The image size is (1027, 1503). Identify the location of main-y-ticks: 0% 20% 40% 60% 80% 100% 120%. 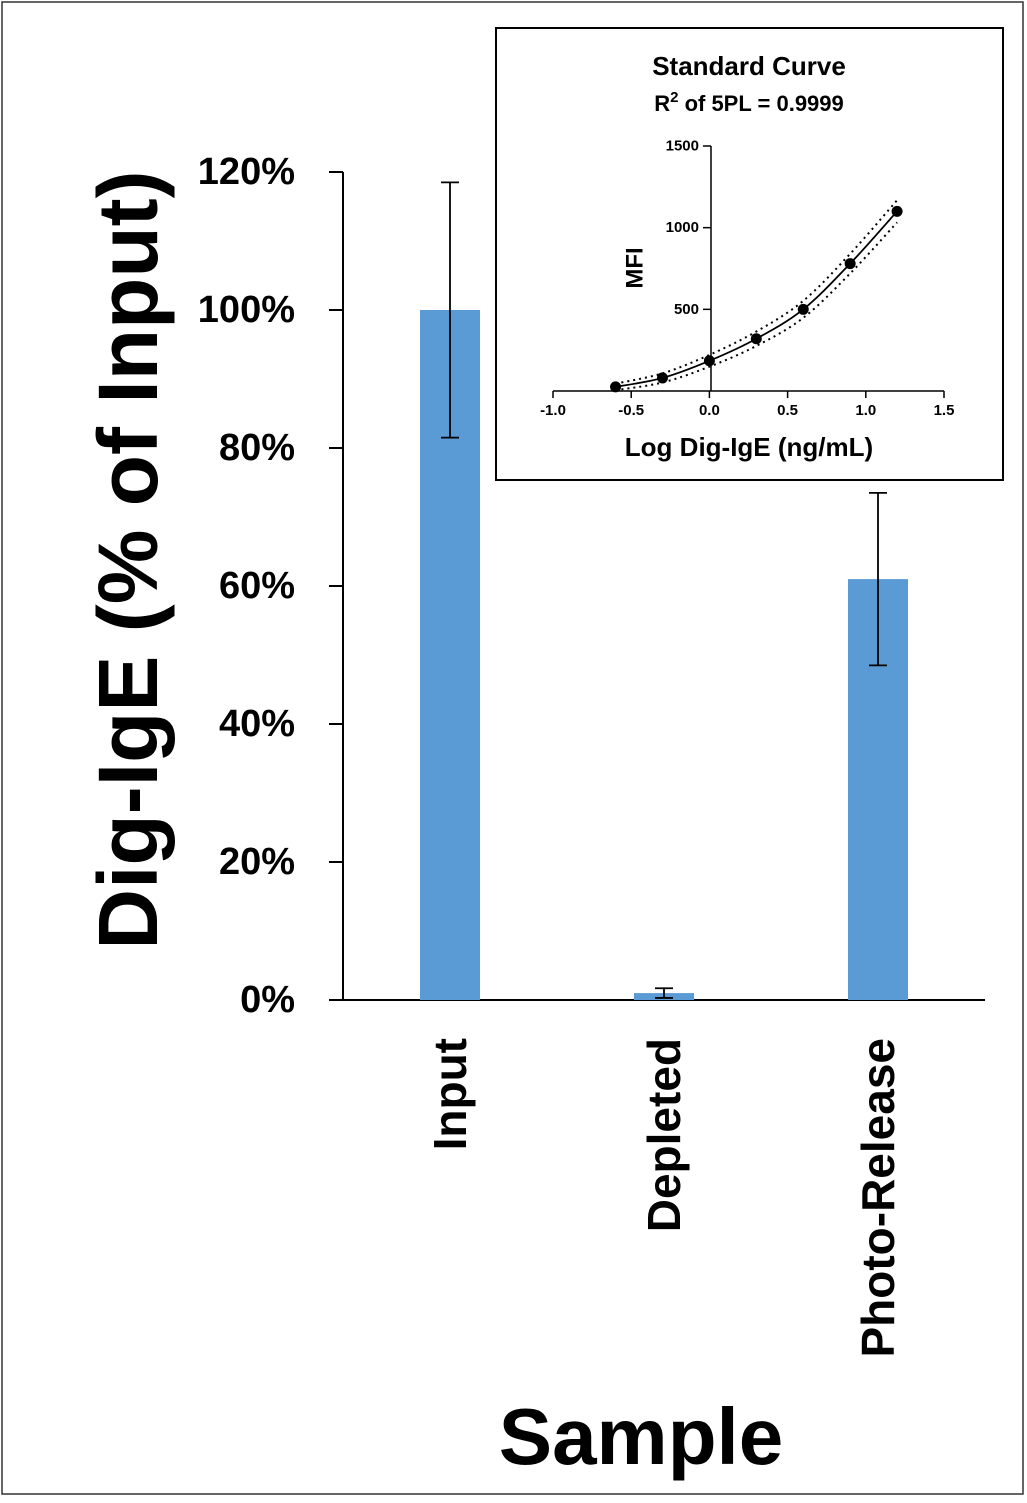
(270, 586).